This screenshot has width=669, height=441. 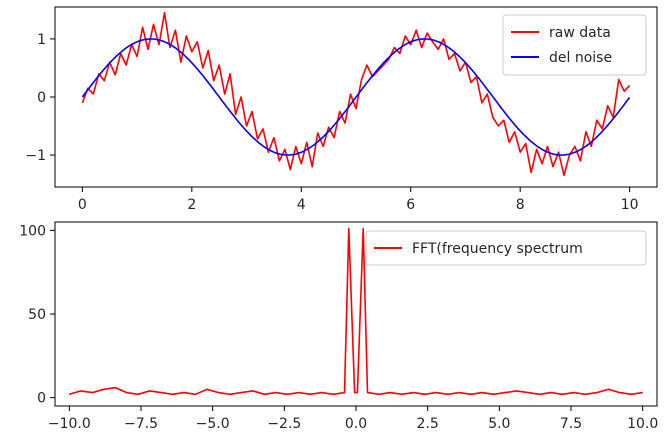 I want to click on y-tick-label: 100, so click(x=32, y=231).